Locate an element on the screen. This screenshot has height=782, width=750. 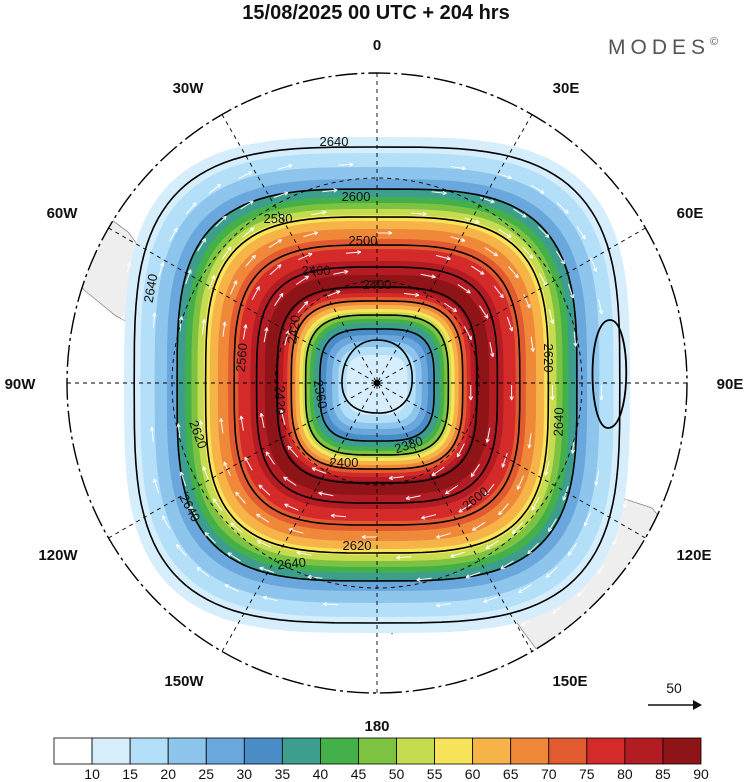
colorbar-tick-label: 65 is located at coordinates (511, 774).